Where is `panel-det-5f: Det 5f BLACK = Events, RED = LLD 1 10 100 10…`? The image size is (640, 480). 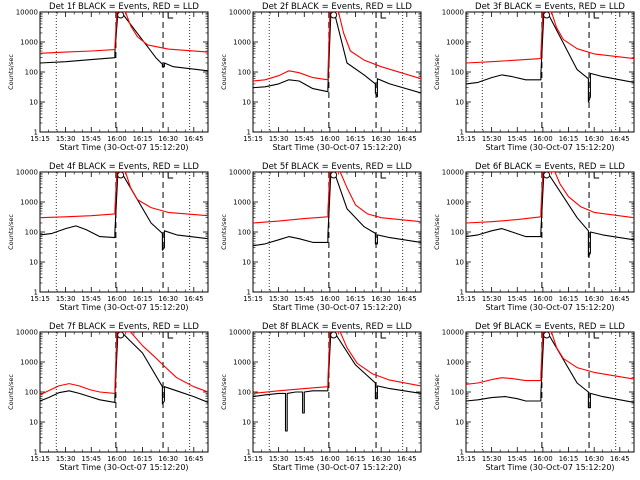
panel-det-5f: Det 5f BLACK = Events, RED = LLD 1 10 100 10… is located at coordinates (321, 237).